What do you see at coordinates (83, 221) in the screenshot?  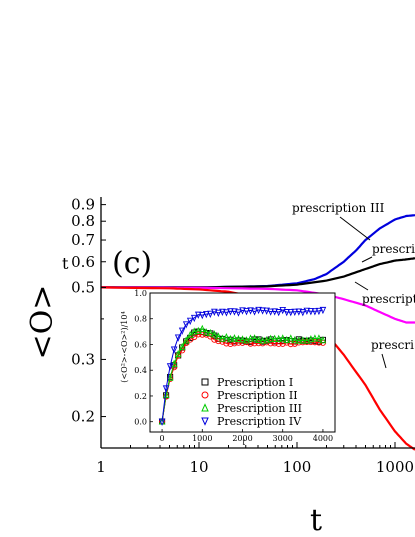 I see `main-y-tick-label: 0.8` at bounding box center [83, 221].